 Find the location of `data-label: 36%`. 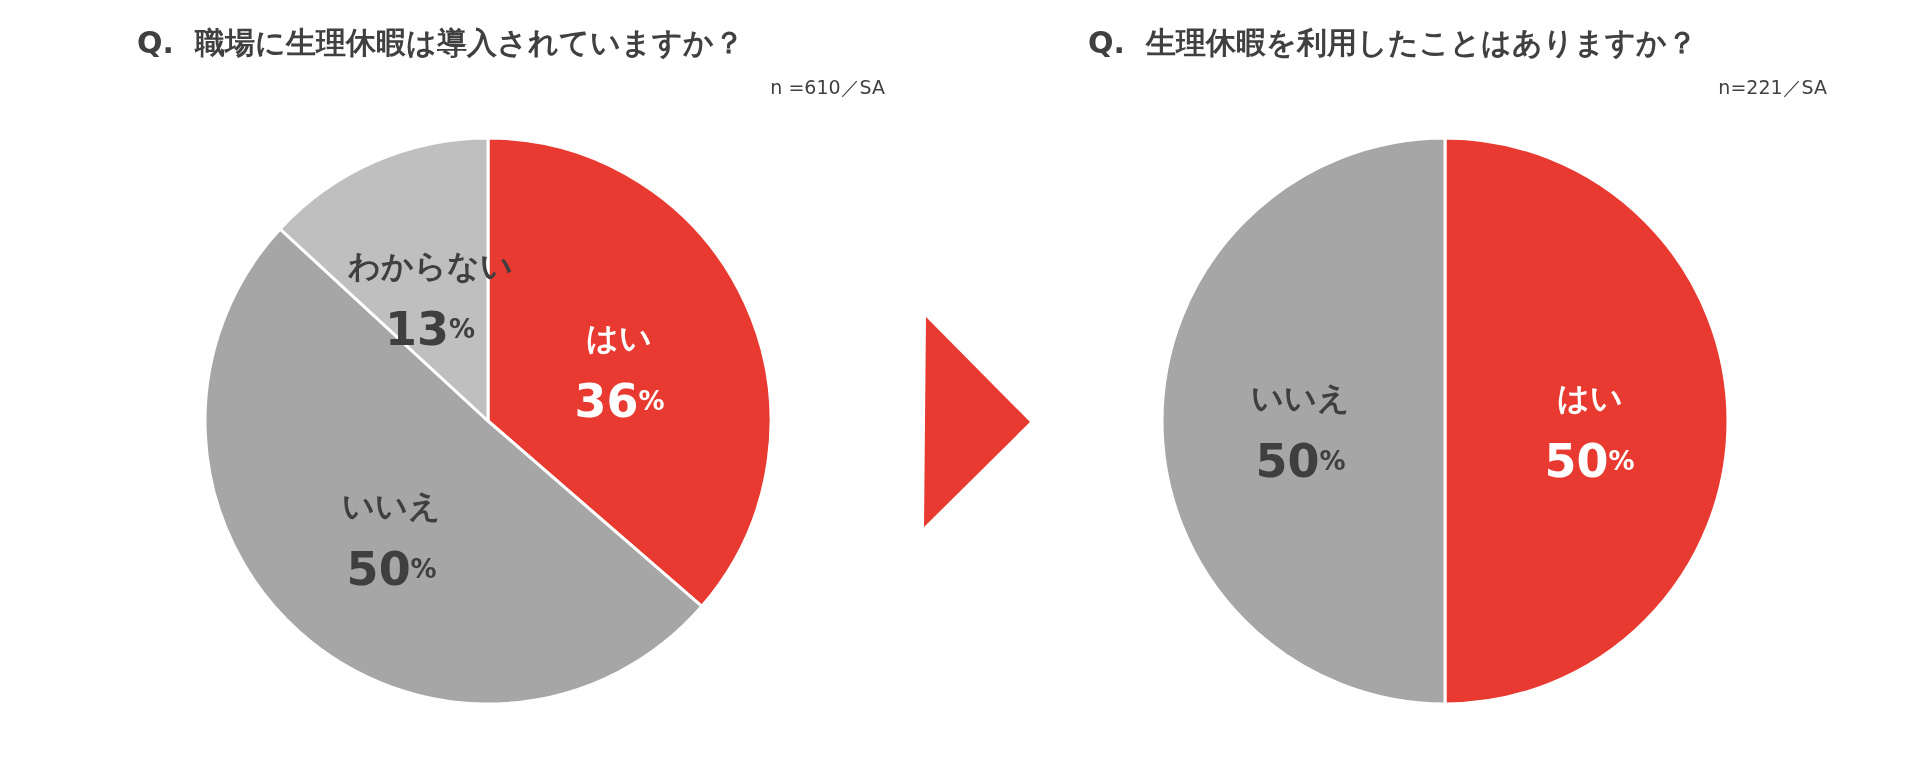

data-label: 36% is located at coordinates (619, 400).